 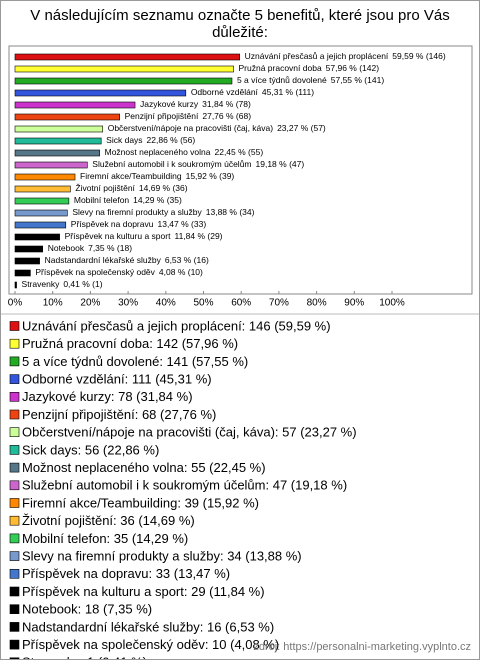 I want to click on legend-label: Penzijní připojištění: 68 (27,76 %), so click(x=119, y=414).